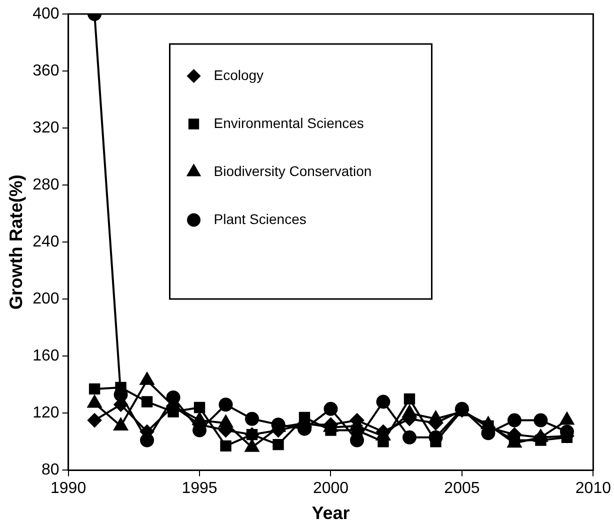 Image resolution: width=614 pixels, height=527 pixels. What do you see at coordinates (46, 13) in the screenshot?
I see `y-tick-label: 400` at bounding box center [46, 13].